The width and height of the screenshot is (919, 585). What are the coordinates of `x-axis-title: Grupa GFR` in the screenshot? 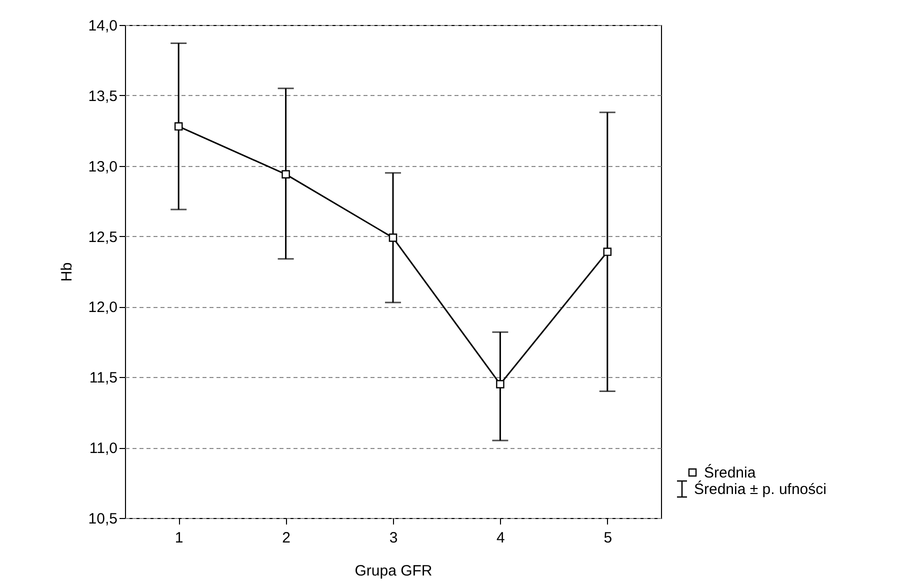 It's located at (393, 571).